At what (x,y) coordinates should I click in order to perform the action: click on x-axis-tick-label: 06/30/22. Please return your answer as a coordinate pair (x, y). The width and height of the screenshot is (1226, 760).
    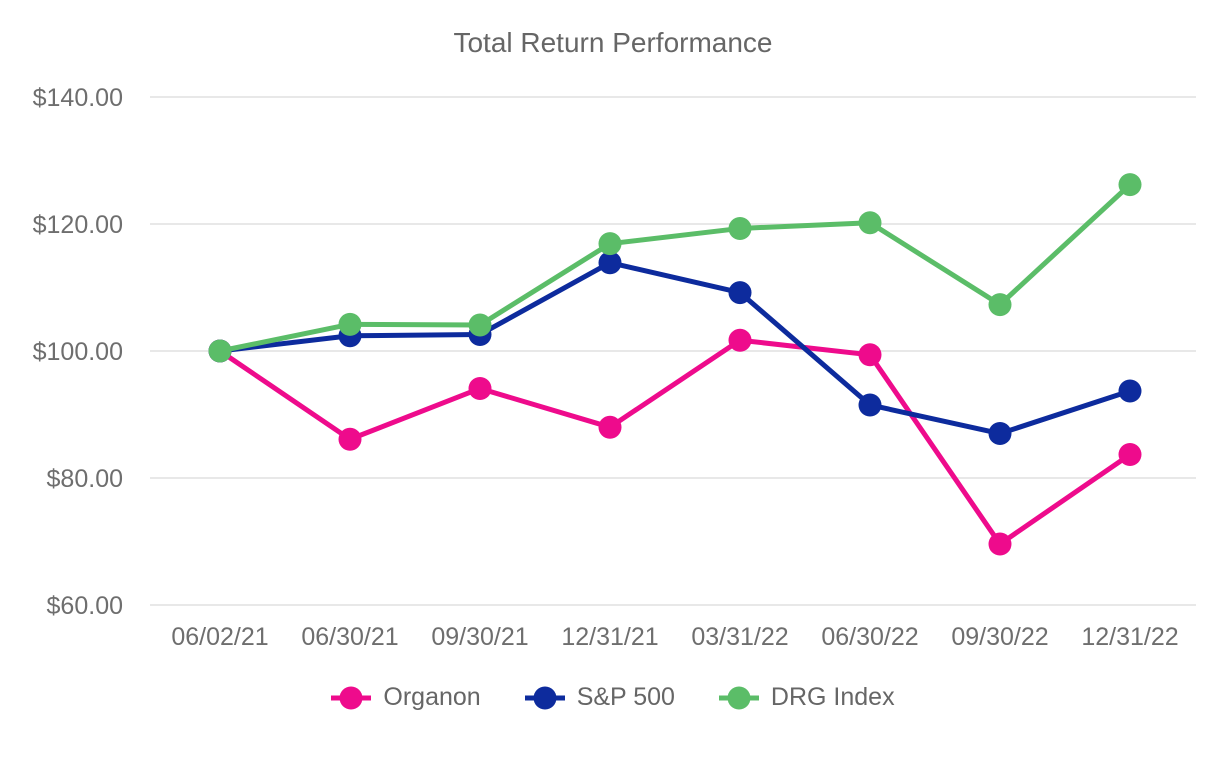
    Looking at the image, I should click on (869, 637).